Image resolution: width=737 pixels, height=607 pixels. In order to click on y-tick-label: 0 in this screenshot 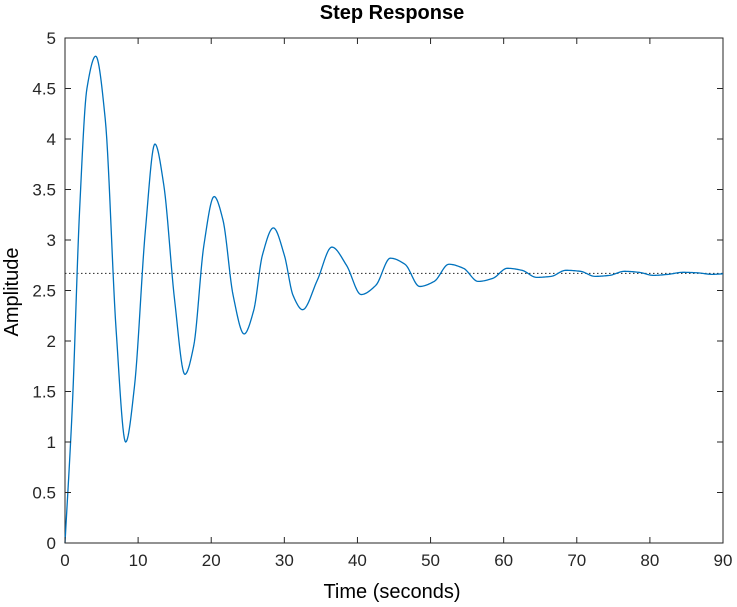, I will do `click(51, 543)`.